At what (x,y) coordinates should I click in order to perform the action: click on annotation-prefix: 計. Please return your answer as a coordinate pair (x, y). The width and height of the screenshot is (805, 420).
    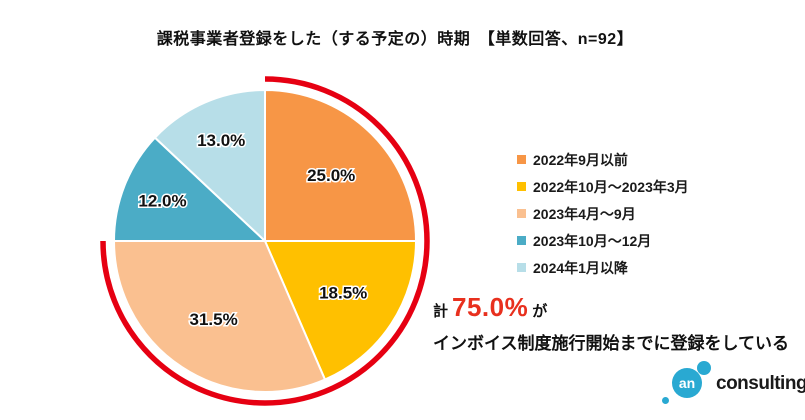
    Looking at the image, I should click on (441, 311).